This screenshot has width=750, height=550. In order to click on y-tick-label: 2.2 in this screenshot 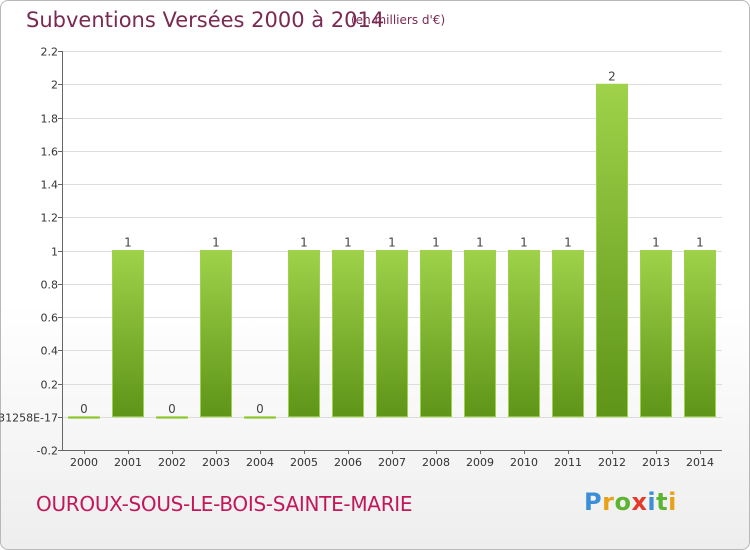, I will do `click(50, 52)`.